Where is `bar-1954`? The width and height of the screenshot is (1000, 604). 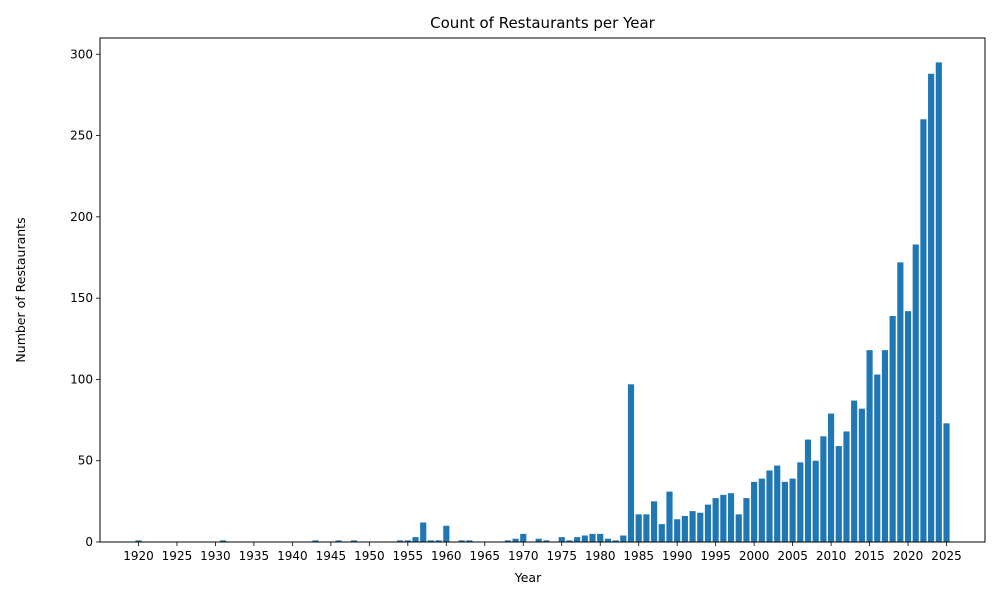
bar-1954 is located at coordinates (400, 541).